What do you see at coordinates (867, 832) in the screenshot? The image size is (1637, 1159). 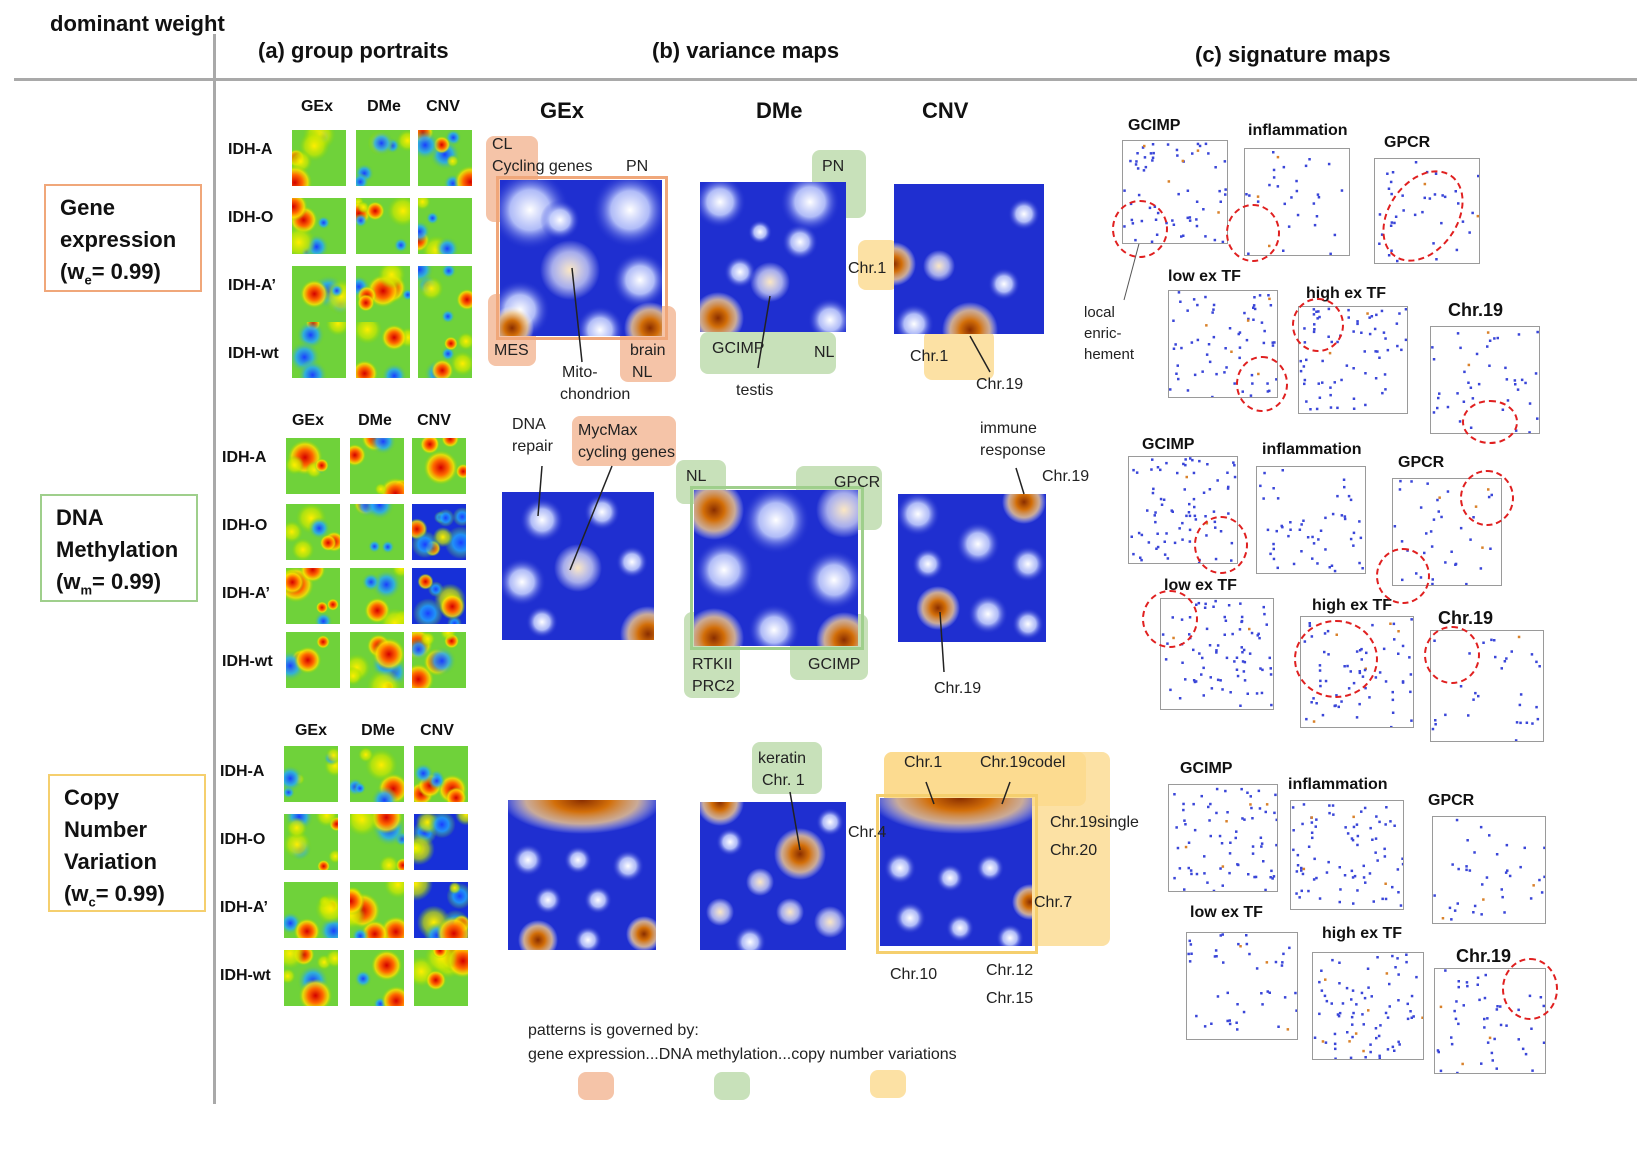 I see `ann-chr4: Chr.4` at bounding box center [867, 832].